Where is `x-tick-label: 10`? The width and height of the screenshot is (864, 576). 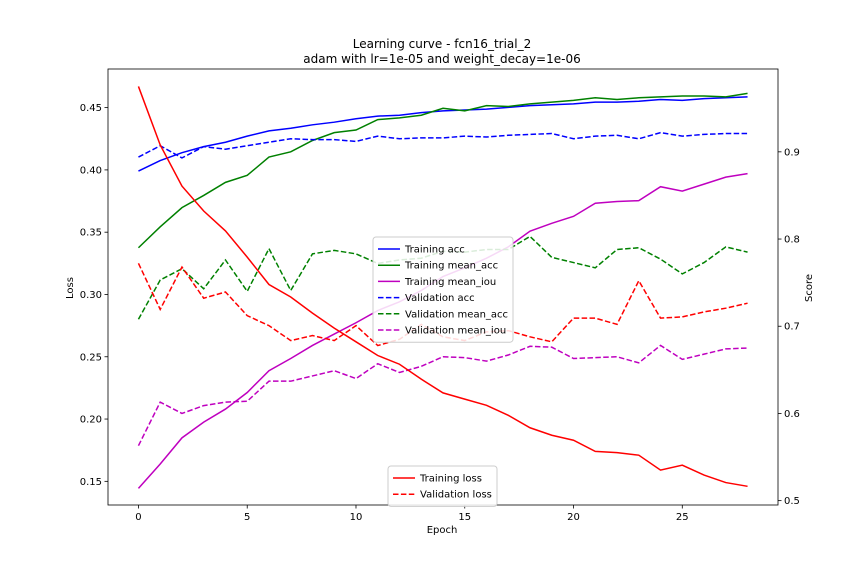
x-tick-label: 10 is located at coordinates (356, 517).